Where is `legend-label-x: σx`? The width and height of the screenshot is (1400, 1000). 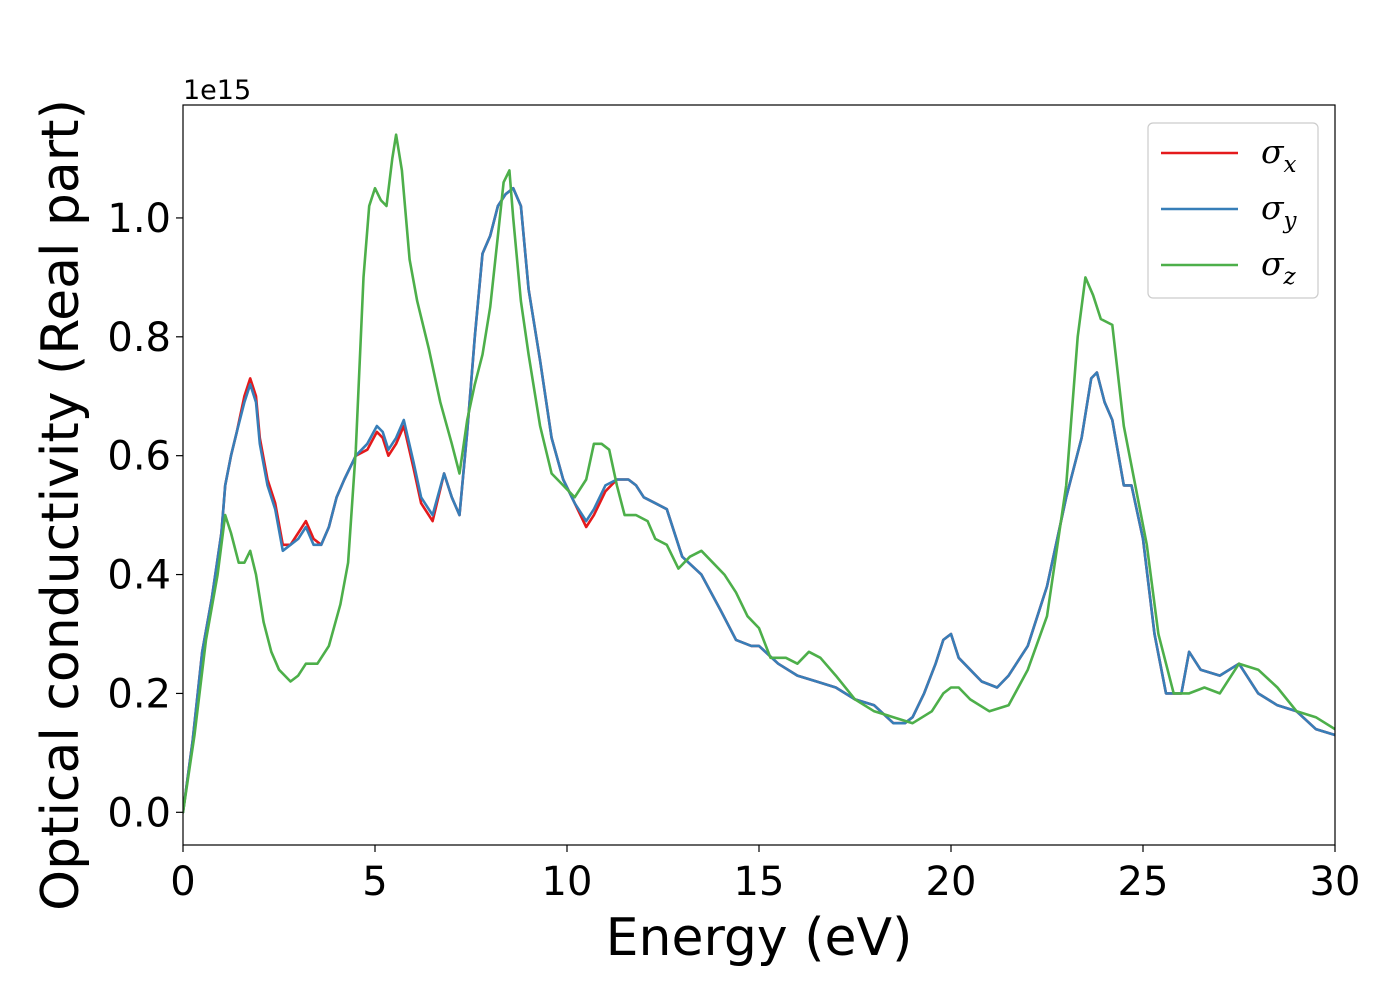 legend-label-x: σx is located at coordinates (1279, 155).